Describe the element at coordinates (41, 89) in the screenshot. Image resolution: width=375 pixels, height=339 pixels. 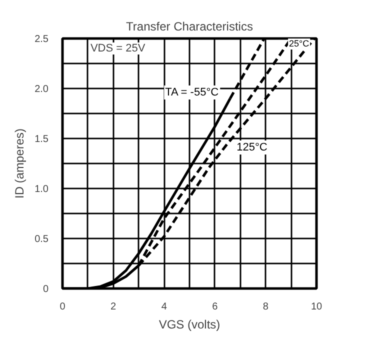
I see `y-tick-label: 2.0` at that location.